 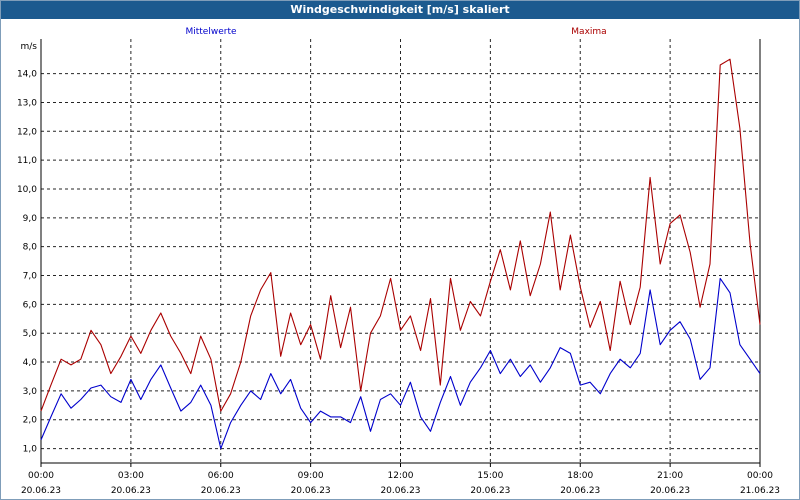 I want to click on legend-mittelwerte: Mittelwerte, so click(x=210, y=32).